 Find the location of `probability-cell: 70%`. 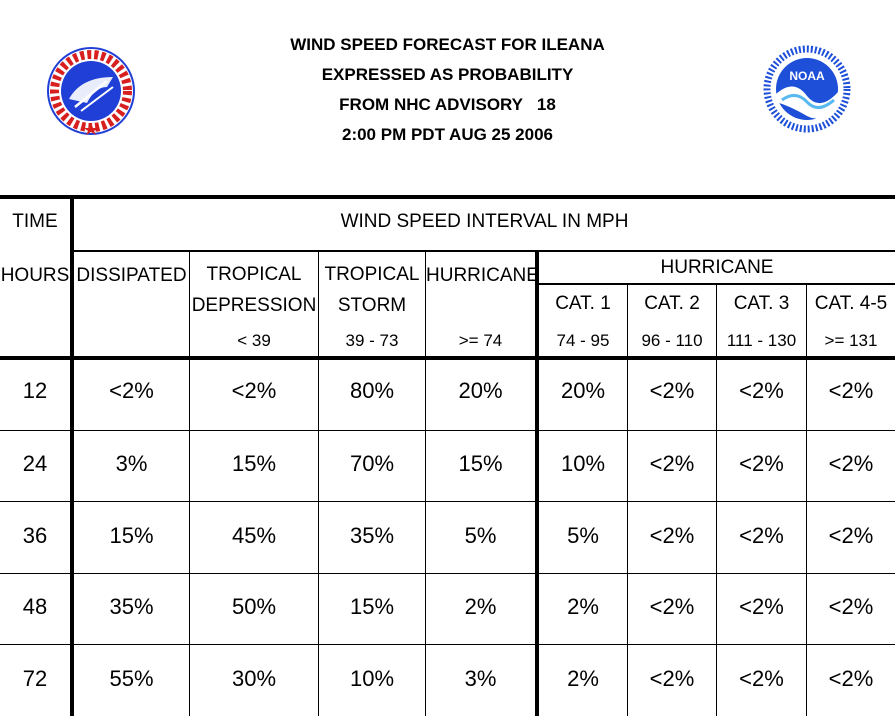

probability-cell: 70% is located at coordinates (372, 463).